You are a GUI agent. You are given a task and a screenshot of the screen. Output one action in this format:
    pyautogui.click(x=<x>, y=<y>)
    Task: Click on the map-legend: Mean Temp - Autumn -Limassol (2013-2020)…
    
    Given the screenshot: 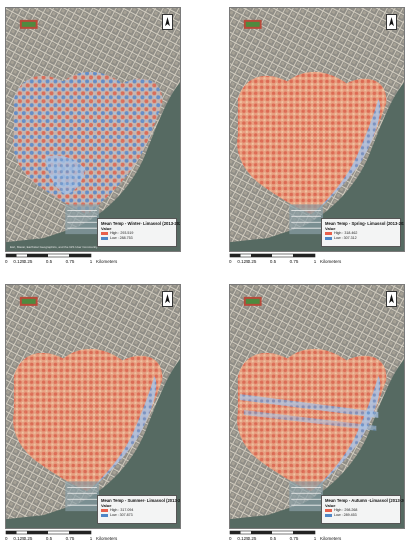 What is the action you would take?
    pyautogui.click(x=363, y=509)
    